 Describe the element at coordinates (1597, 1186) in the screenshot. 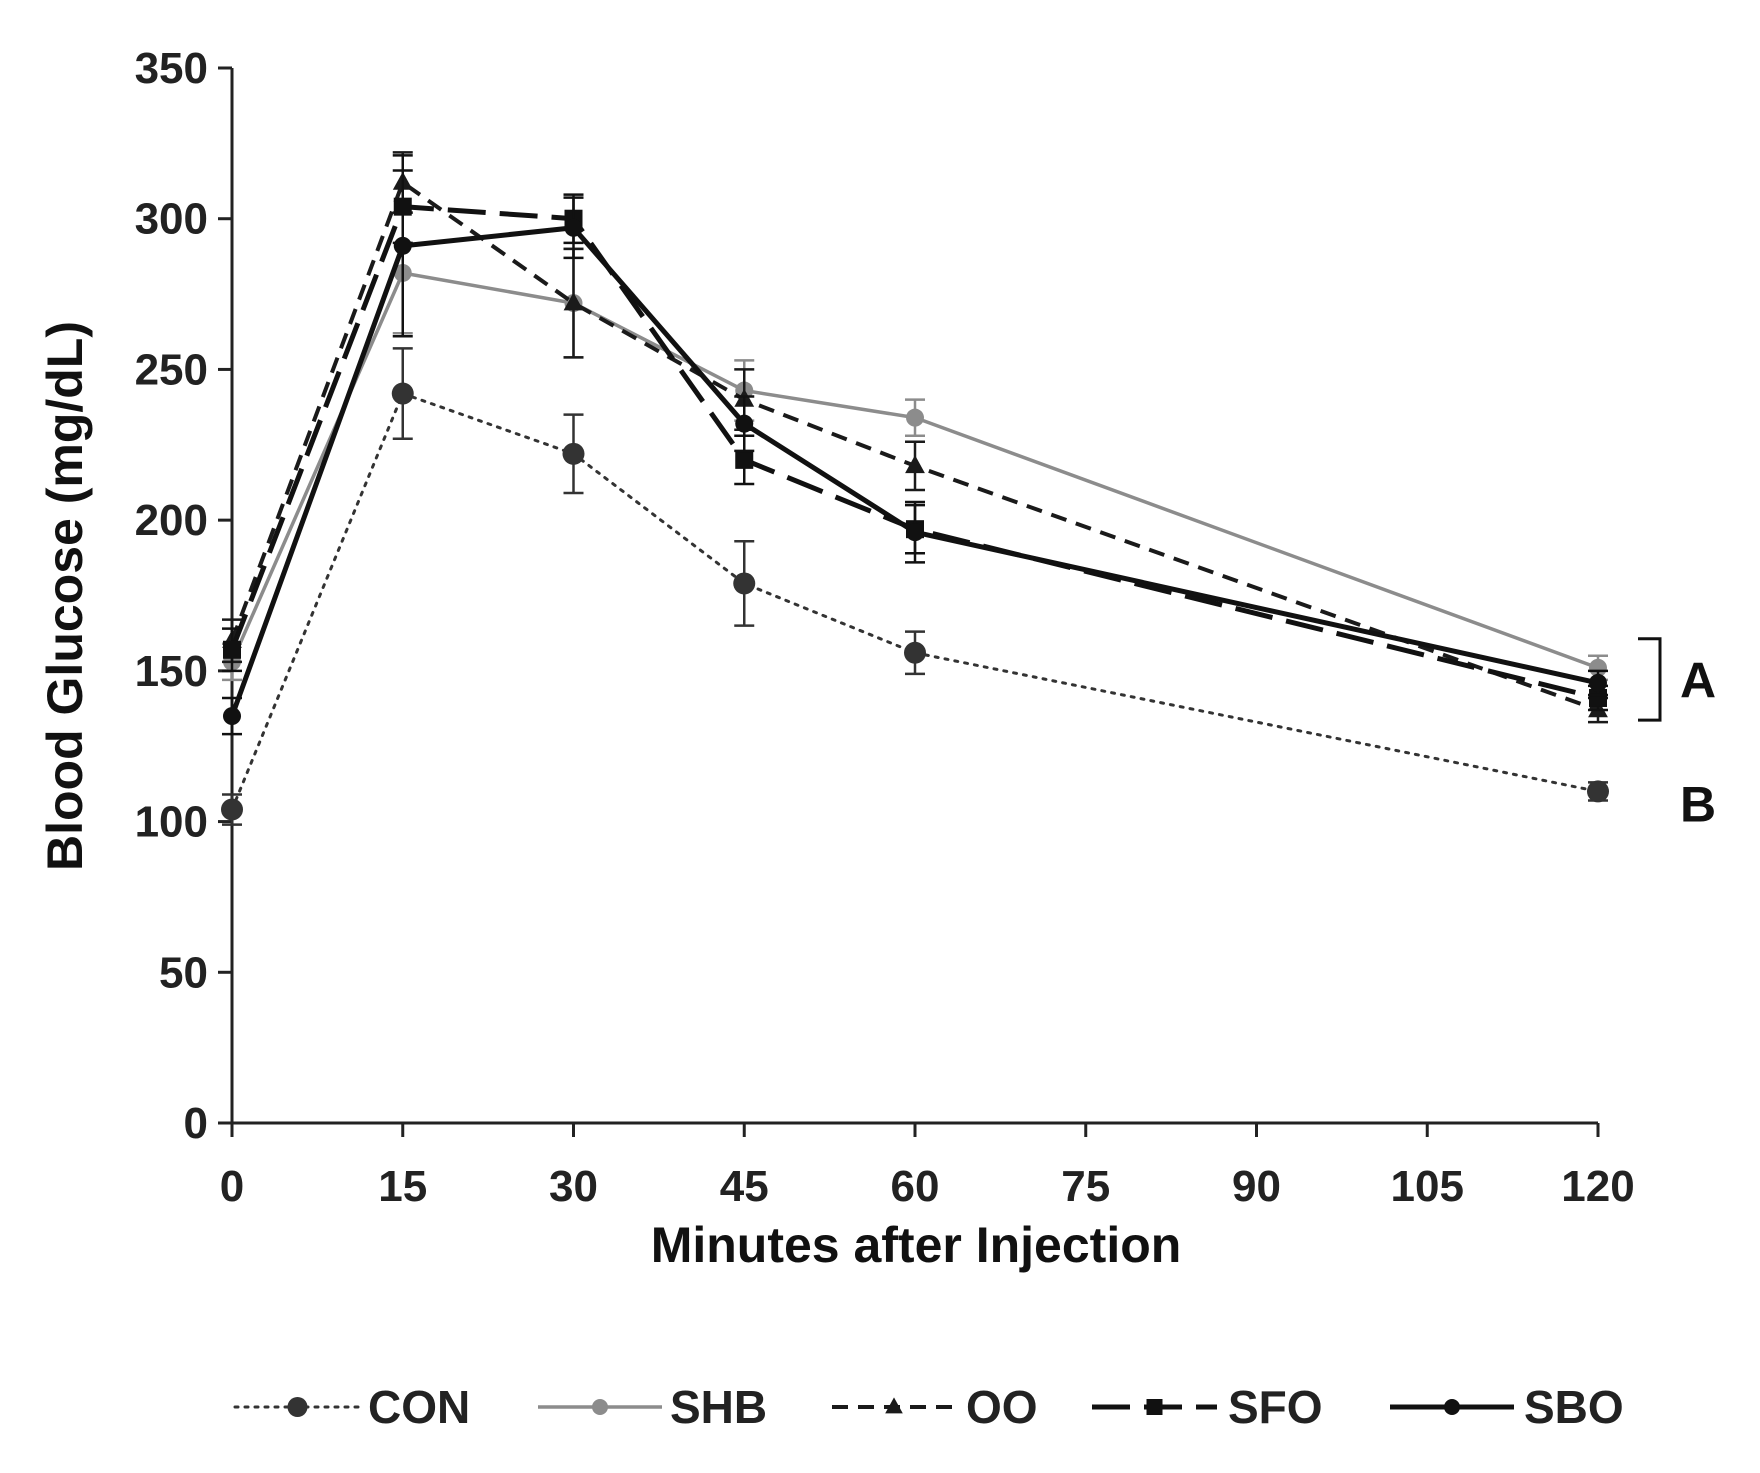

I see `x-tick-label: 120` at that location.